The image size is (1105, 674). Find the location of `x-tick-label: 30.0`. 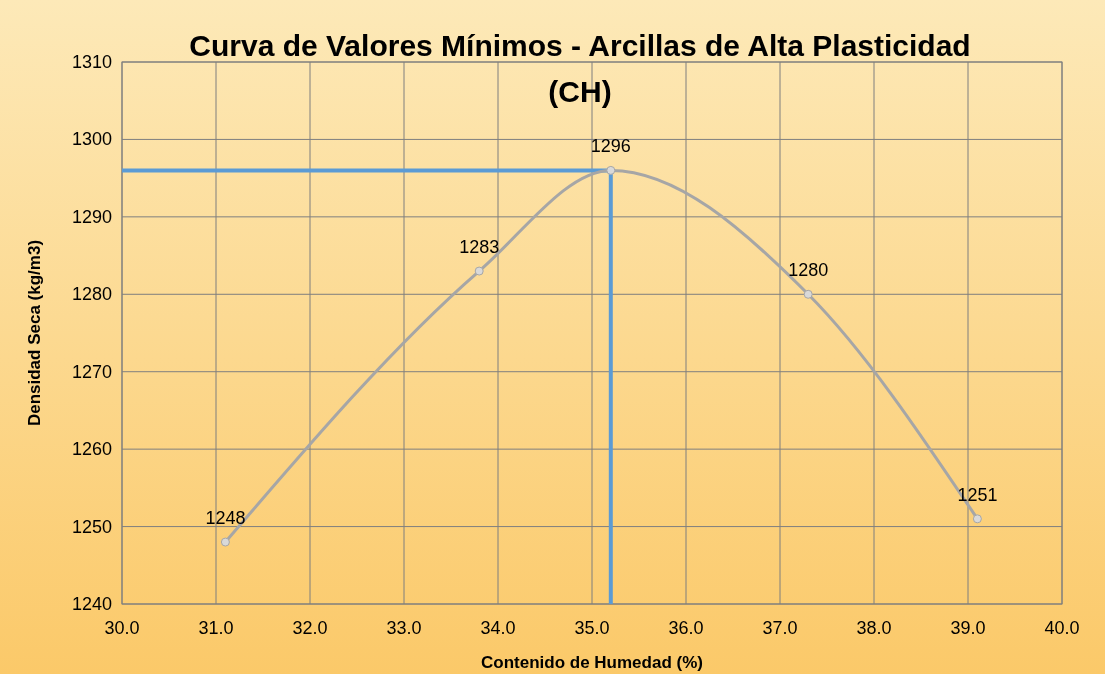

x-tick-label: 30.0 is located at coordinates (122, 628).